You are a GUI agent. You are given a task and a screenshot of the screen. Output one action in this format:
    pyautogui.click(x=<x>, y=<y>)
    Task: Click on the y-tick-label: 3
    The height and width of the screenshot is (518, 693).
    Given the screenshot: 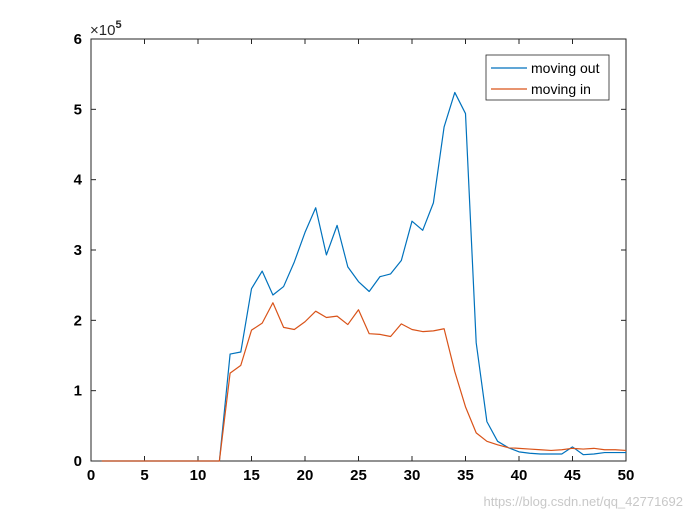 What is the action you would take?
    pyautogui.click(x=78, y=250)
    